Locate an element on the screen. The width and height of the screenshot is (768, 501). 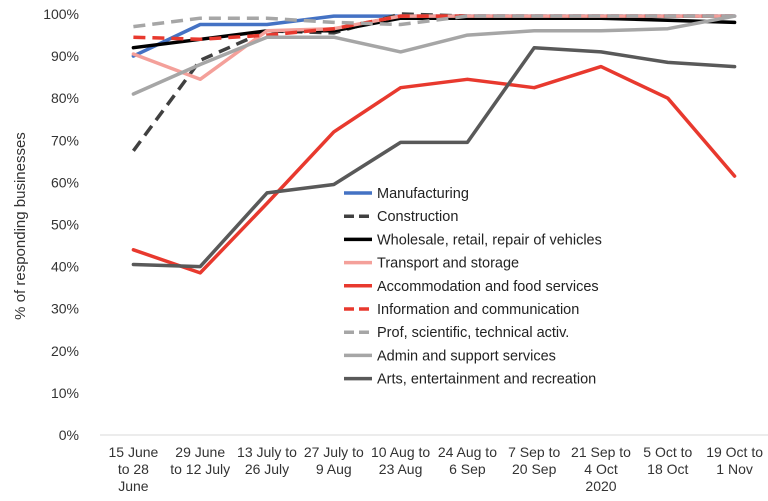
x-tick-label: 21 Sep to 4 Oct 2020 is located at coordinates (601, 469).